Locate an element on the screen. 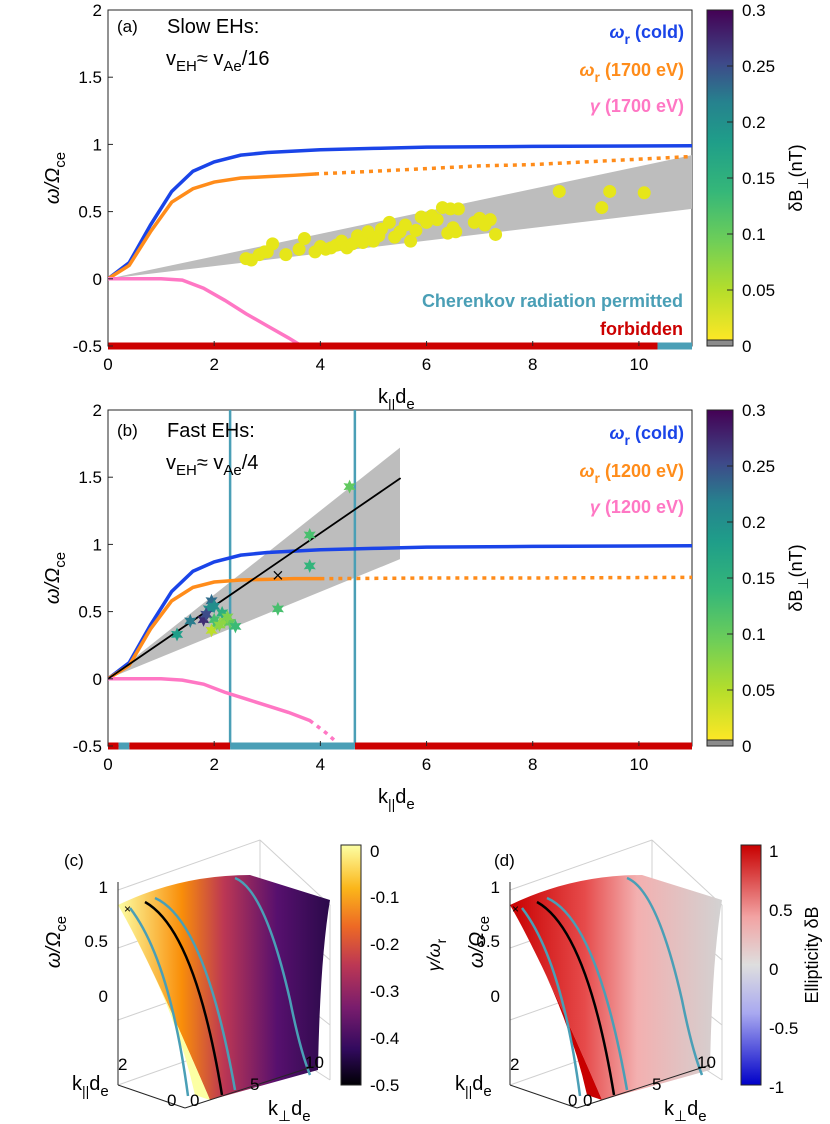 The image size is (830, 1124). b-x-marker is located at coordinates (278, 575).